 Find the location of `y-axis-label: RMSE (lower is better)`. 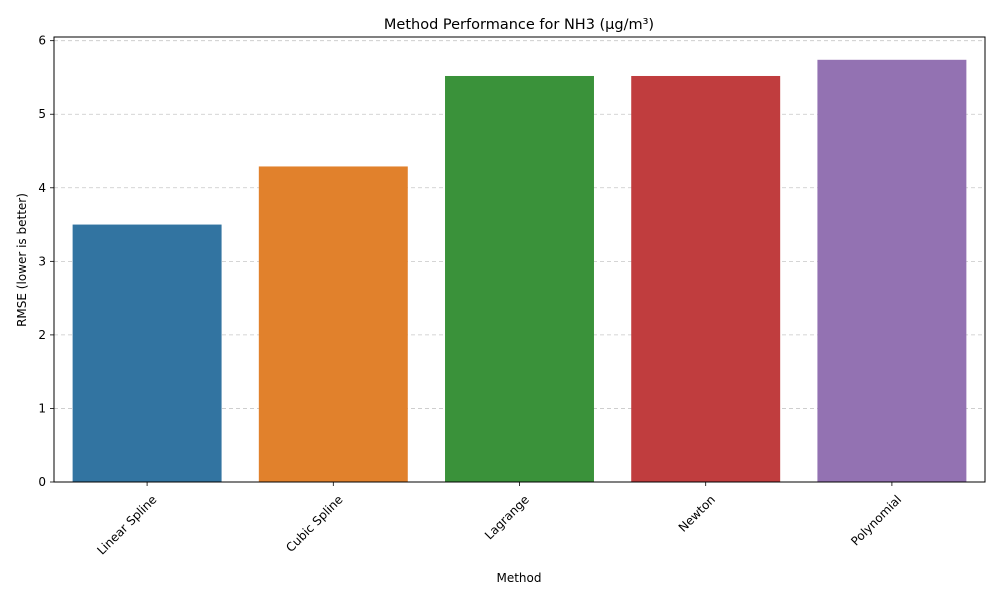

y-axis-label: RMSE (lower is better) is located at coordinates (22, 260).